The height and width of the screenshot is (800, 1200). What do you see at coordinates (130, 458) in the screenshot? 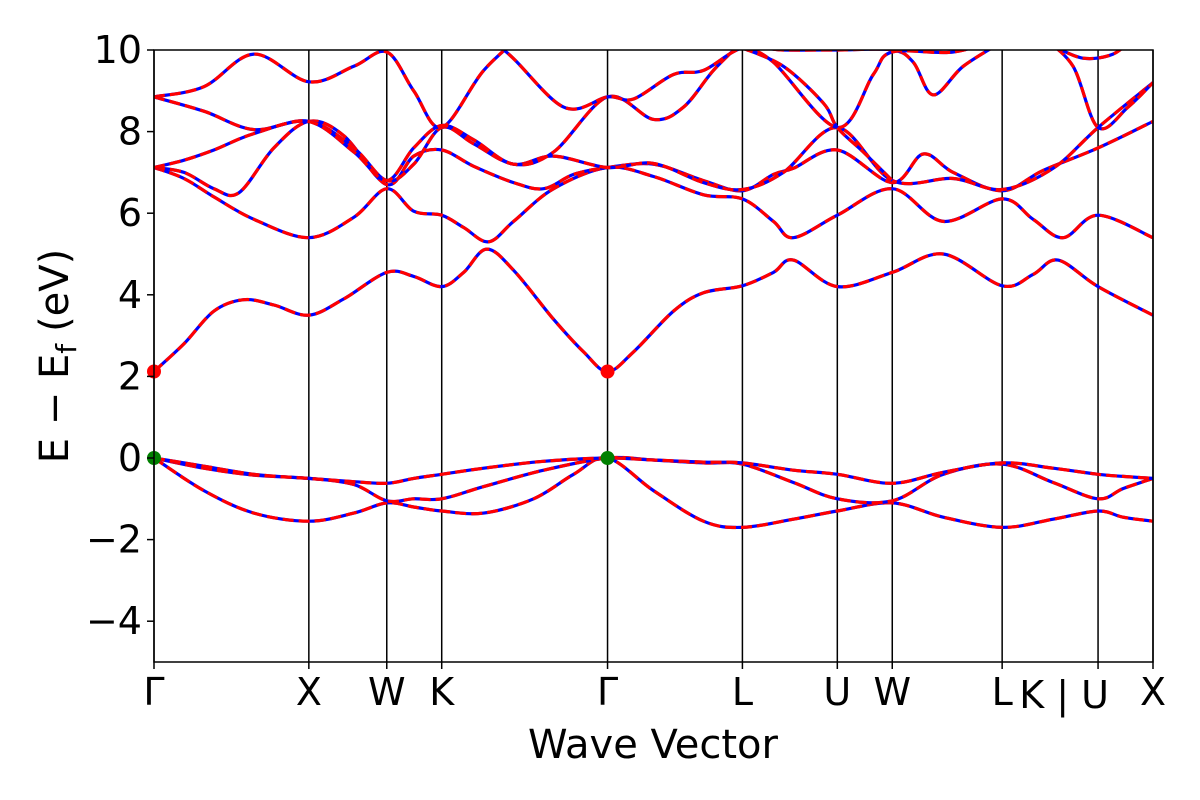
I see `y-tick-label: 0` at bounding box center [130, 458].